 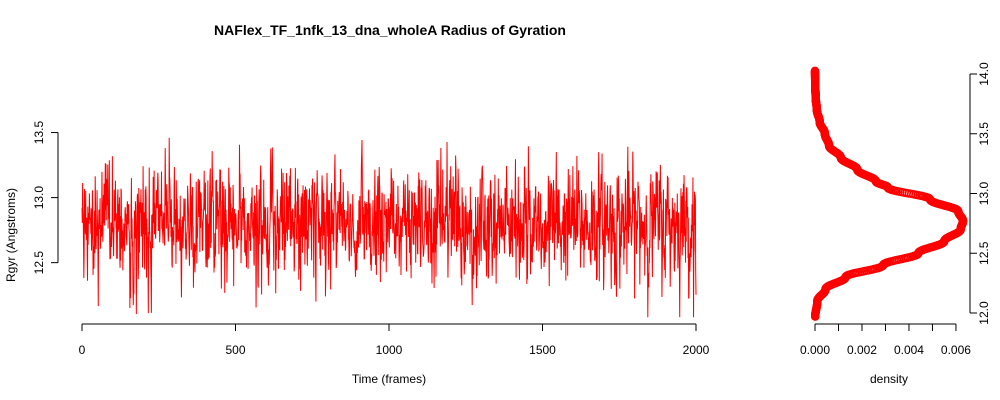 I want to click on x-axis: 0 500 1000 1500 2000, so click(x=394, y=340).